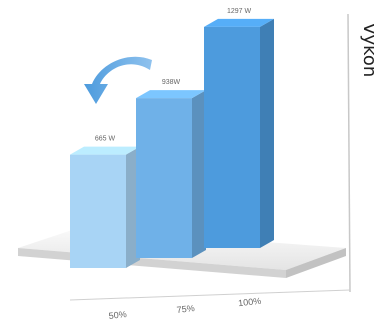 This screenshot has height=324, width=374. I want to click on x-tick-label: 50%, so click(117, 315).